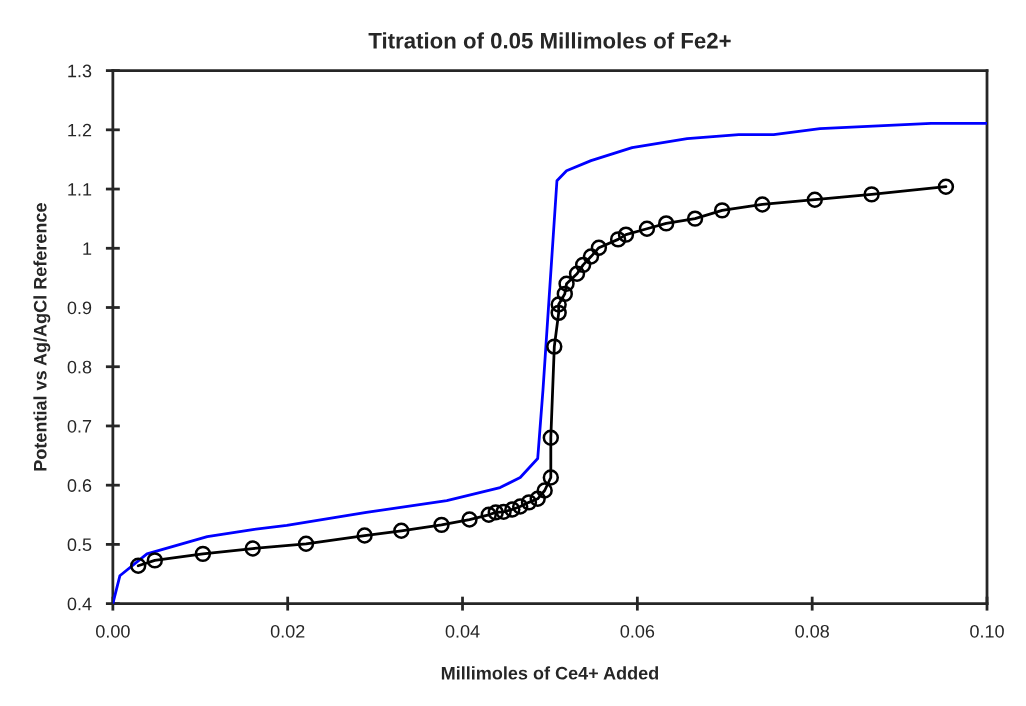 Image resolution: width=1026 pixels, height=706 pixels. Describe the element at coordinates (80, 71) in the screenshot. I see `y-tick-label: 1.3` at that location.